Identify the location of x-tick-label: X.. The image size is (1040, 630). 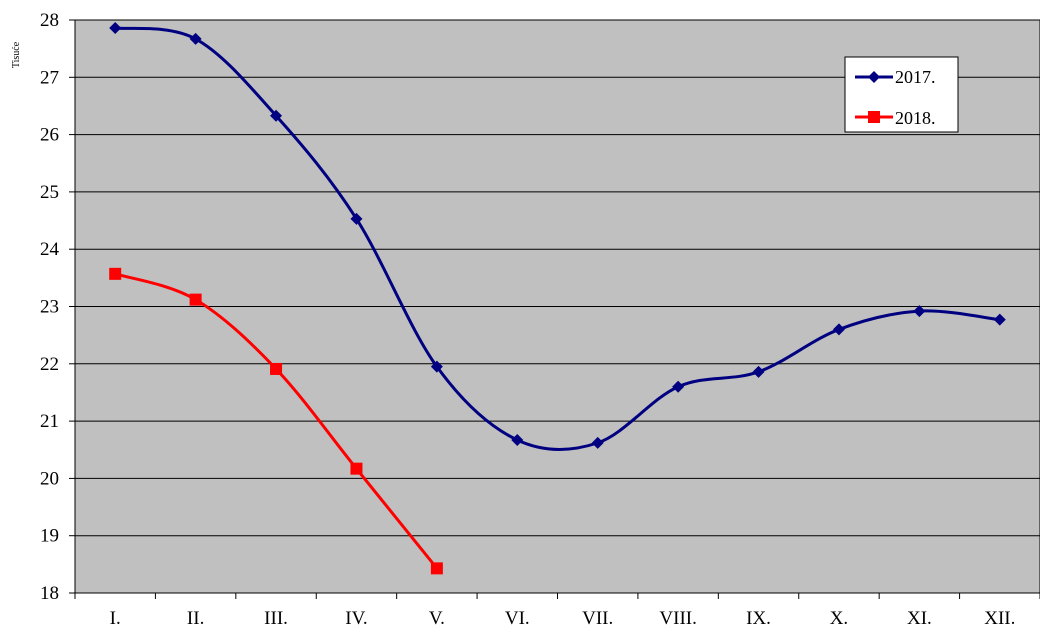
(839, 618).